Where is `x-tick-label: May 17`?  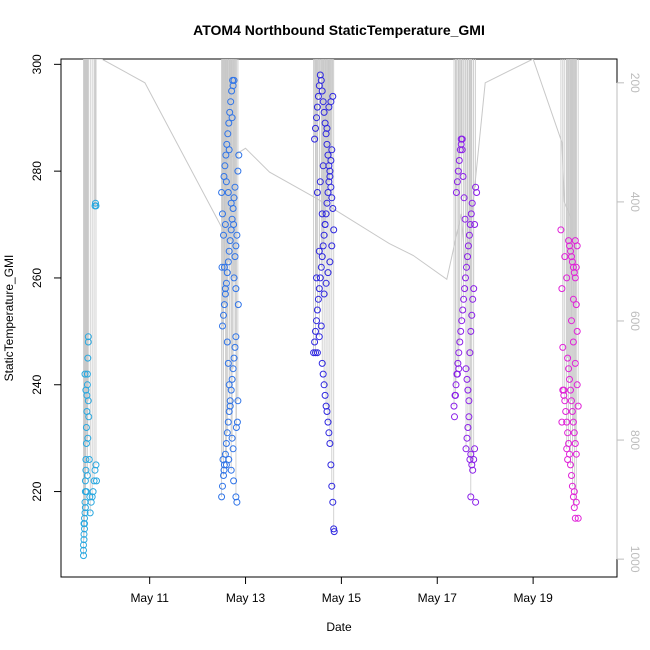 x-tick-label: May 17 is located at coordinates (438, 598).